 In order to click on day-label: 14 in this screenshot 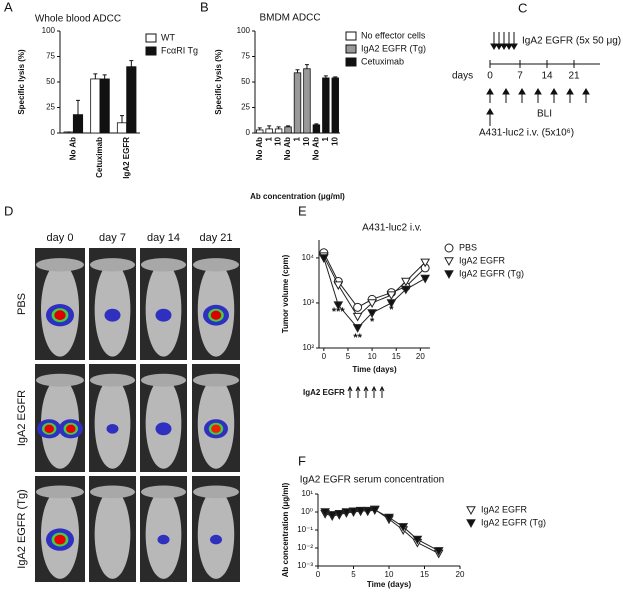, I will do `click(547, 76)`.